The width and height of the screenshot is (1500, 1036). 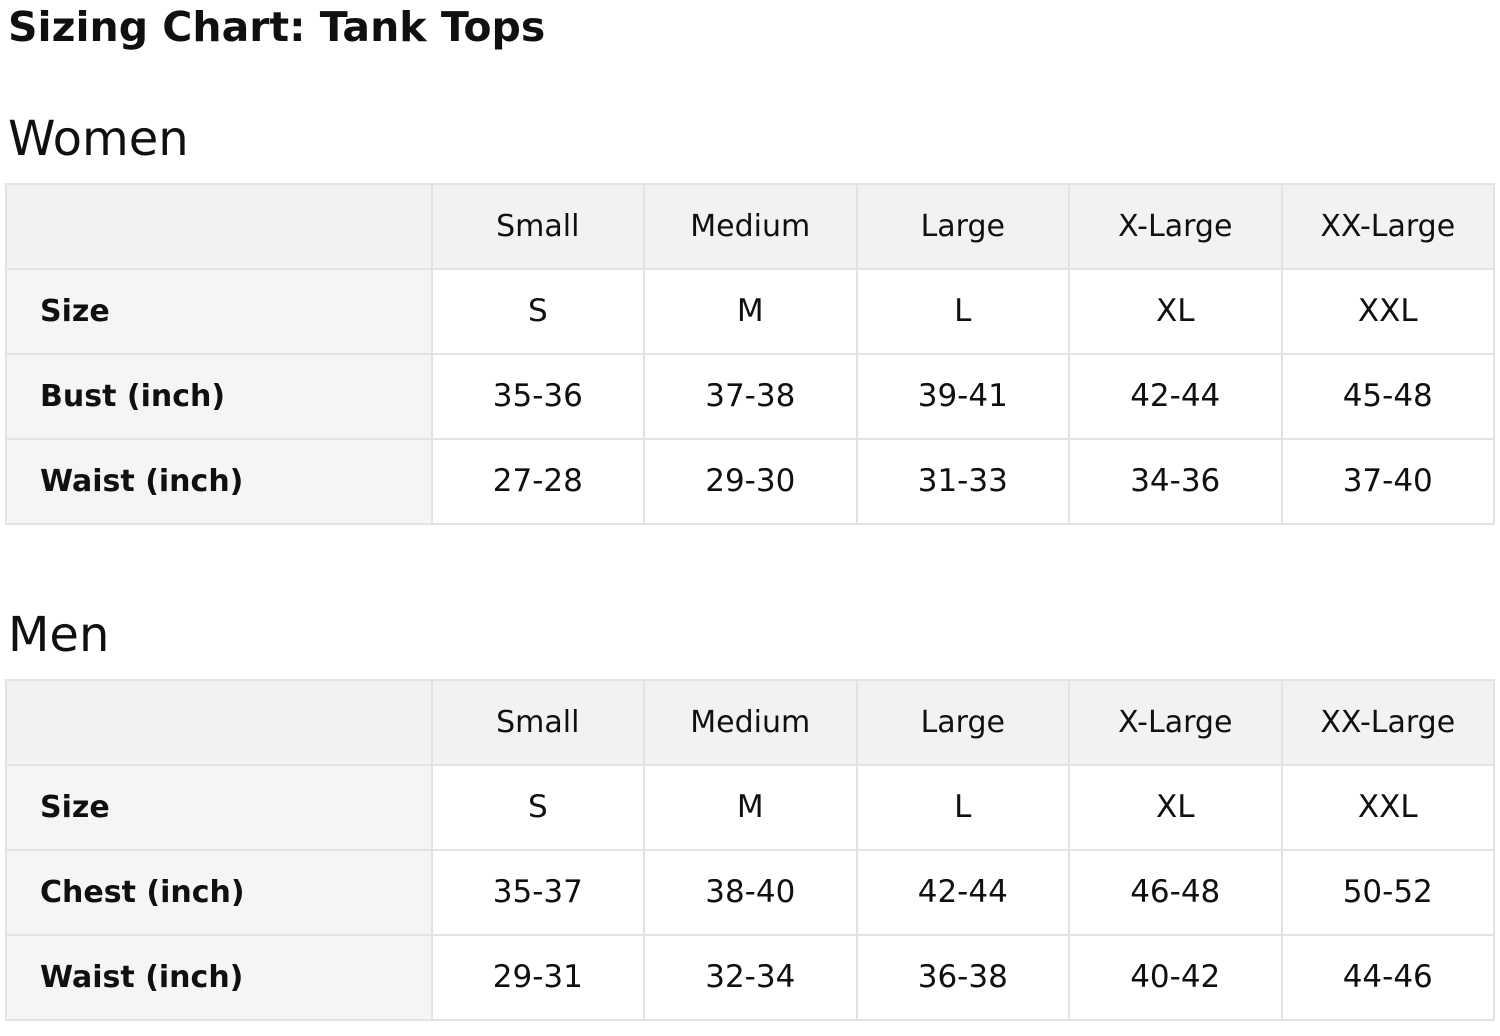 What do you see at coordinates (1387, 226) in the screenshot?
I see `women-column-header-xxlarge: XX-Large` at bounding box center [1387, 226].